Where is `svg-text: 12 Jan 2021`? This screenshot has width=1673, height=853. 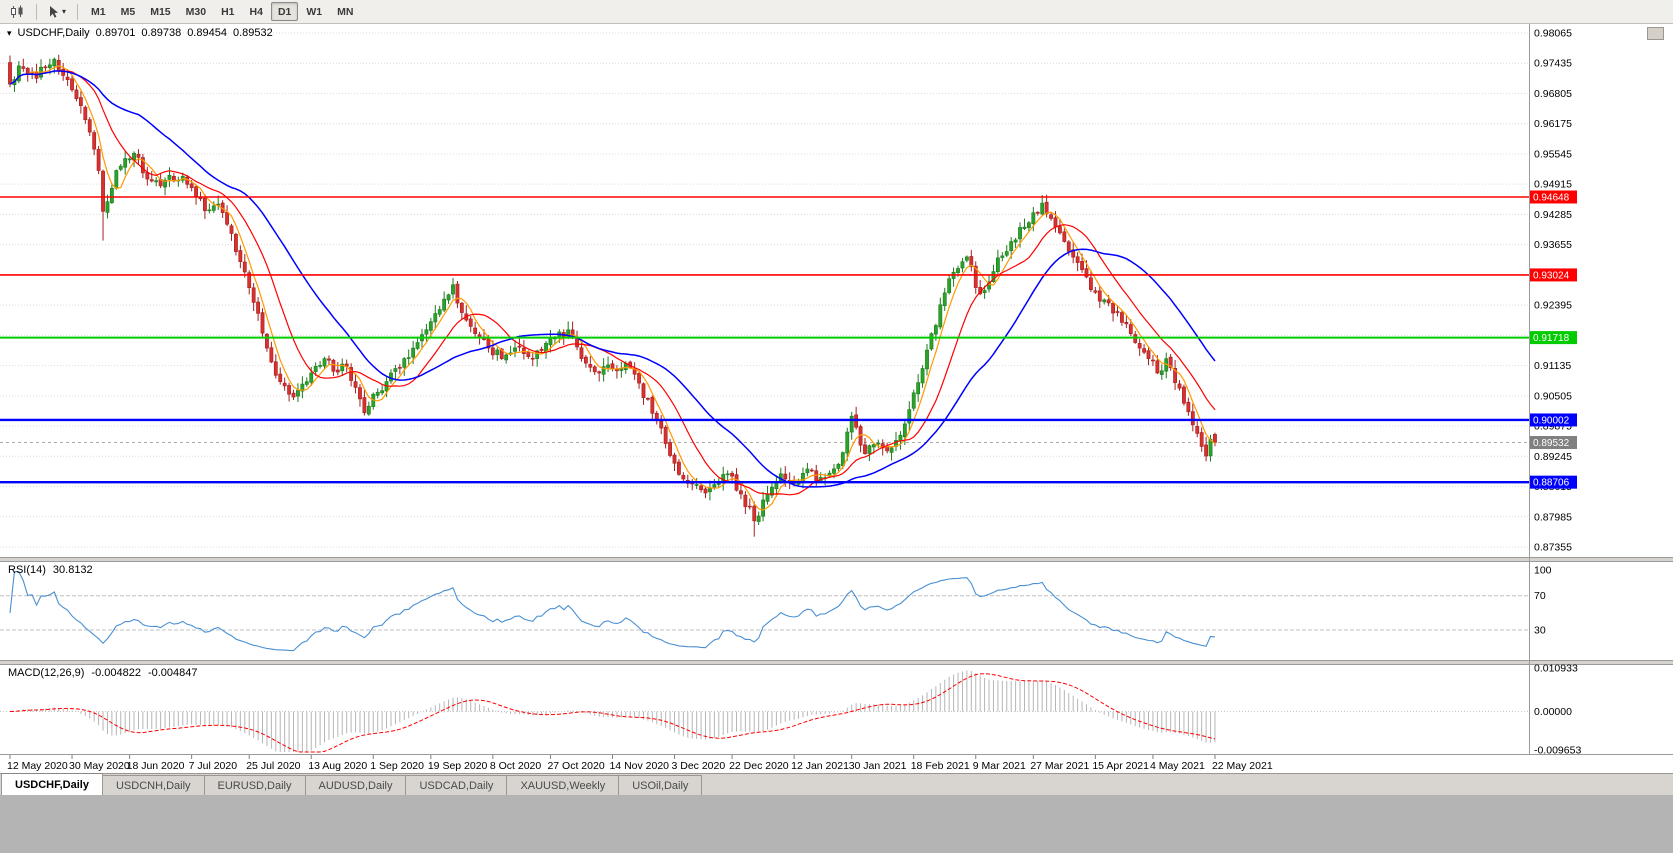 svg-text: 12 Jan 2021 is located at coordinates (820, 766).